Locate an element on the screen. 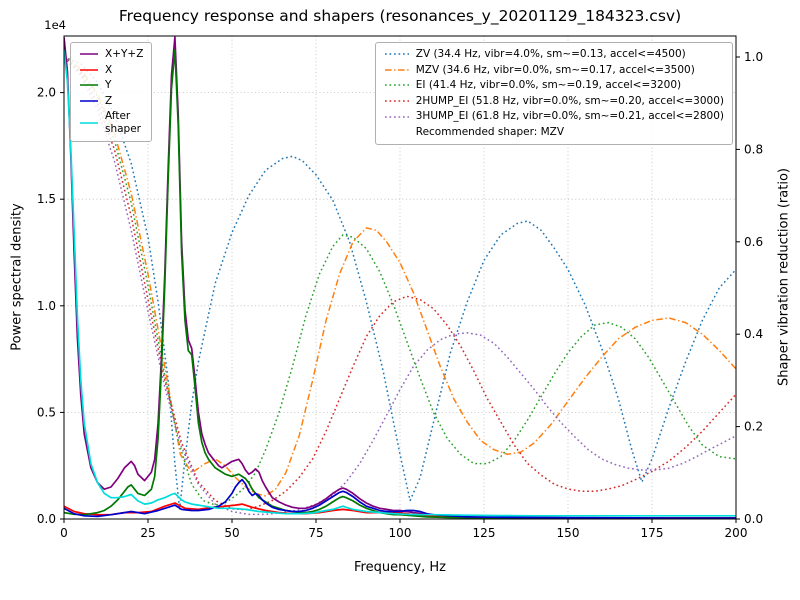 The image size is (800, 600). x-tick-label: 0 is located at coordinates (64, 533).